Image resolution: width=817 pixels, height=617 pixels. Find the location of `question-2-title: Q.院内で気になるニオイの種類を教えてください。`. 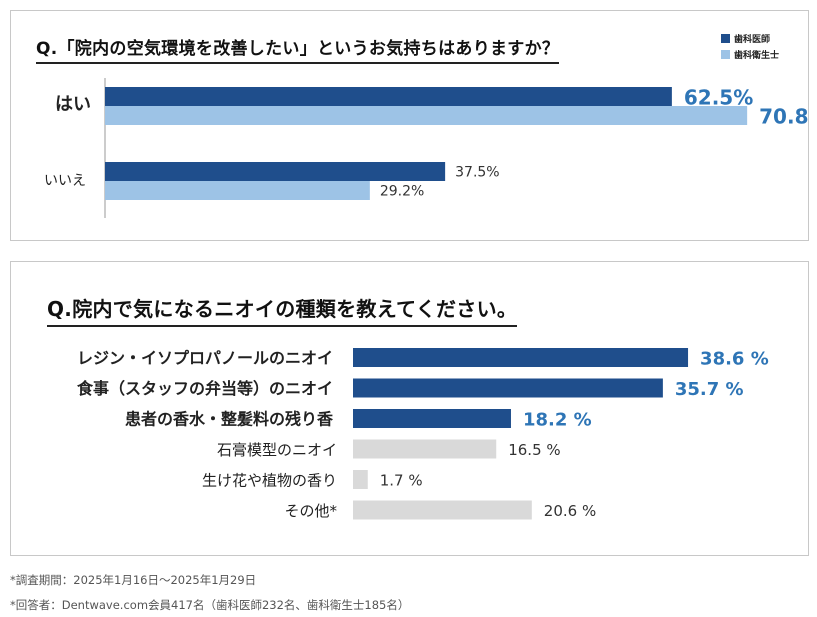

question-2-title: Q.院内で気になるニオイの種類を教えてください。 is located at coordinates (282, 310).